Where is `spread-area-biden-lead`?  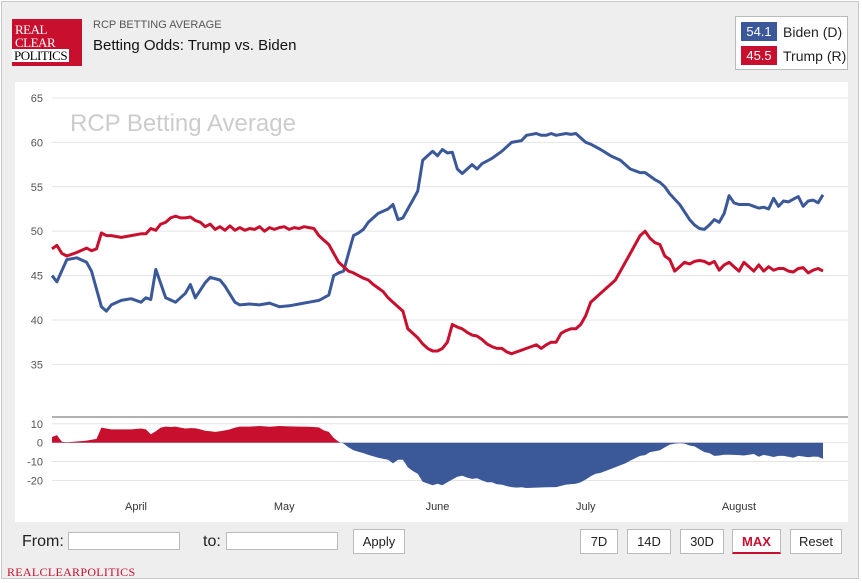
spread-area-biden-lead is located at coordinates (437, 465).